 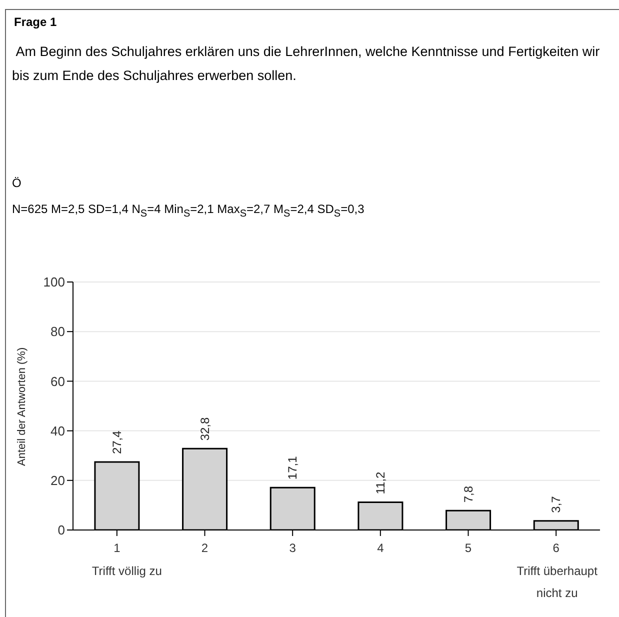 What do you see at coordinates (293, 468) in the screenshot?
I see `data-label: 17,1` at bounding box center [293, 468].